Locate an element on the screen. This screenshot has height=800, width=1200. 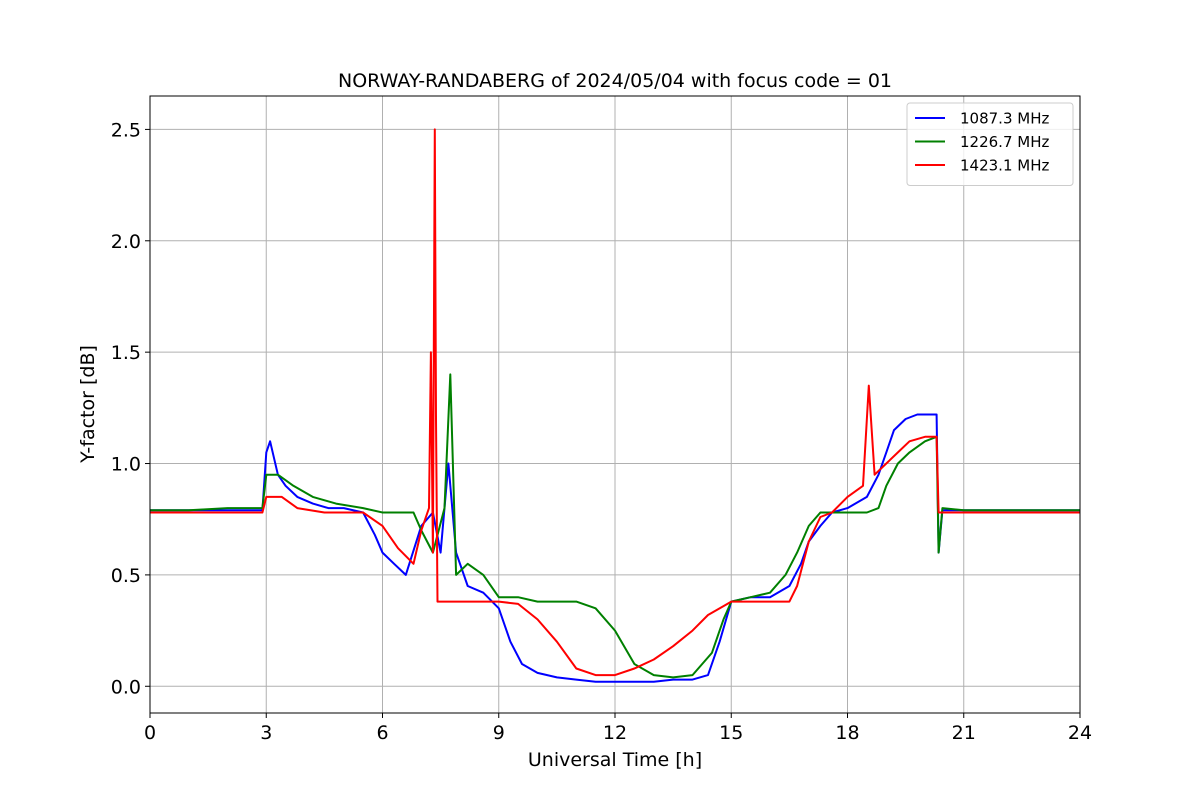
y-tick-label: 1.0 is located at coordinates (126, 465).